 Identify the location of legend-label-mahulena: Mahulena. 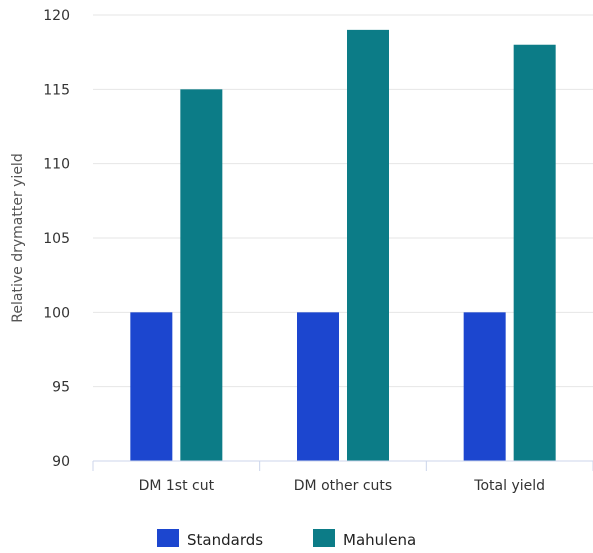
(379, 540).